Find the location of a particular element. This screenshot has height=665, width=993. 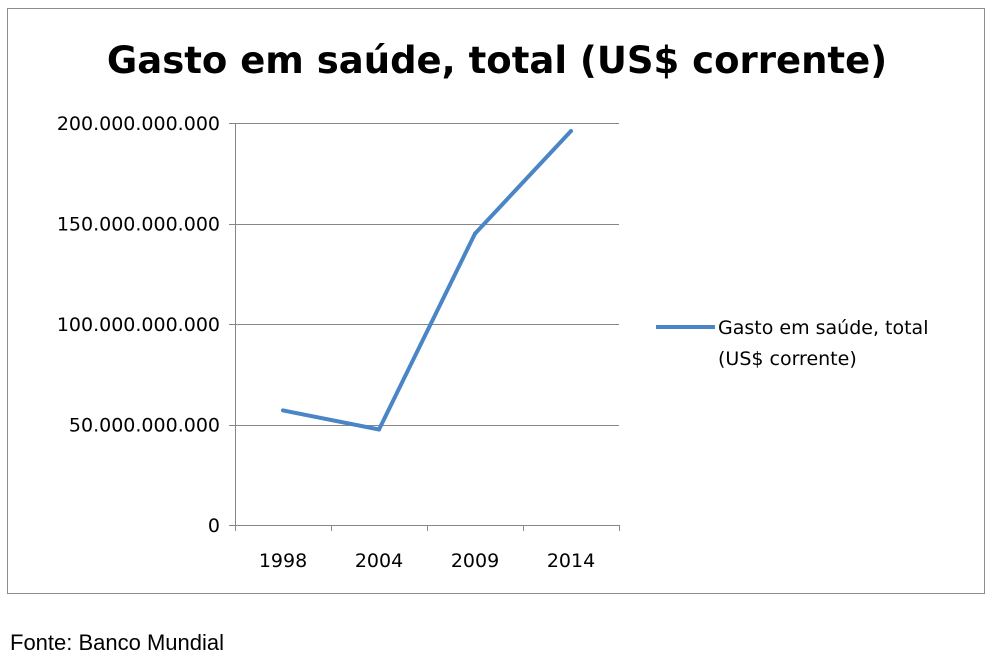

y-tick-label: 100.000.000.000 is located at coordinates (138, 325).